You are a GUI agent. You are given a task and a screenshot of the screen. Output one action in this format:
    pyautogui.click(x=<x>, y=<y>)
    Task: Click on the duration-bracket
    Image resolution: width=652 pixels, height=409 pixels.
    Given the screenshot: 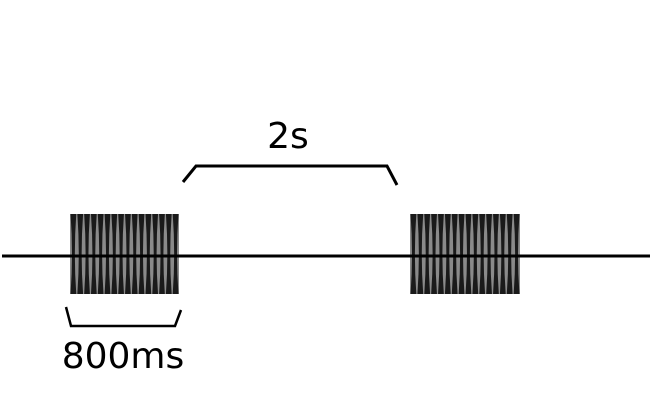 What is the action you would take?
    pyautogui.click(x=123, y=317)
    